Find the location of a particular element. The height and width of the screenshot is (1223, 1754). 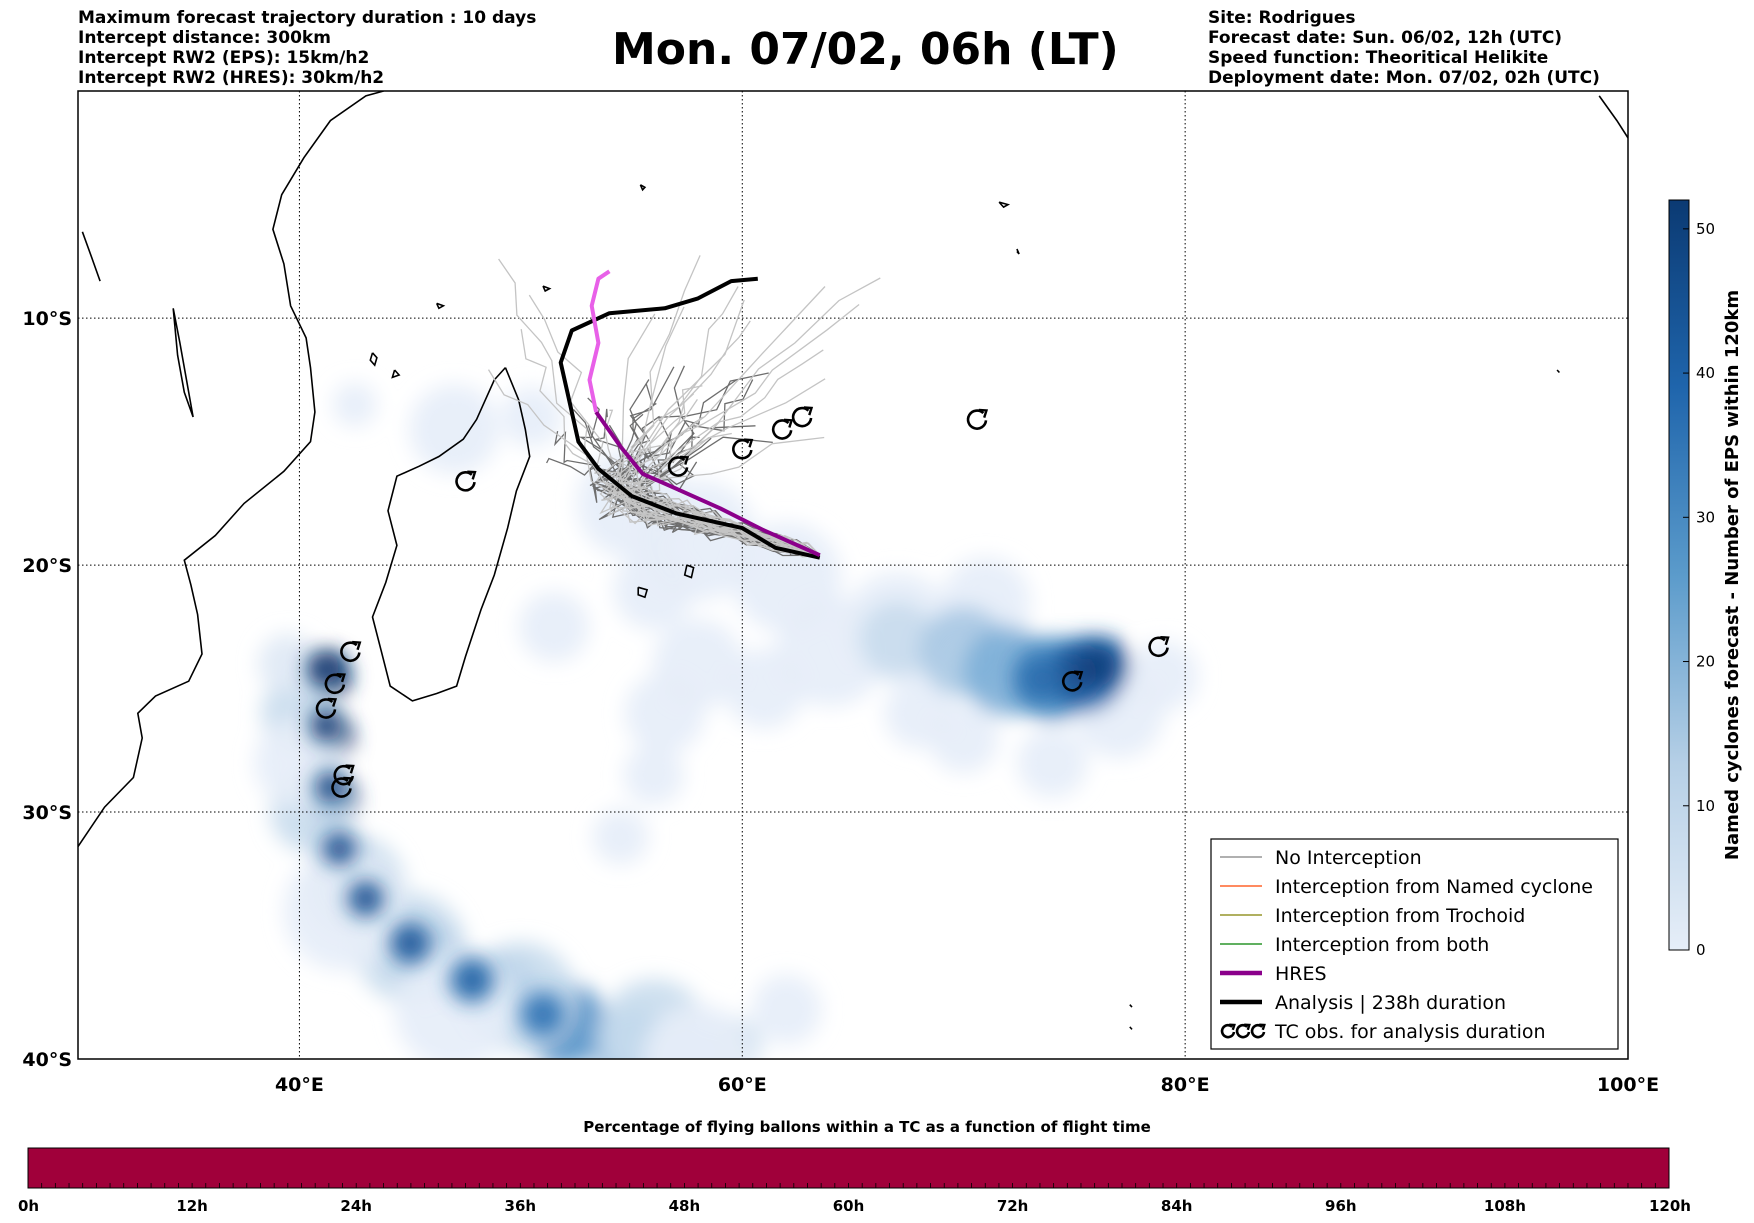

lat-tick-label: 20°S is located at coordinates (47, 566).